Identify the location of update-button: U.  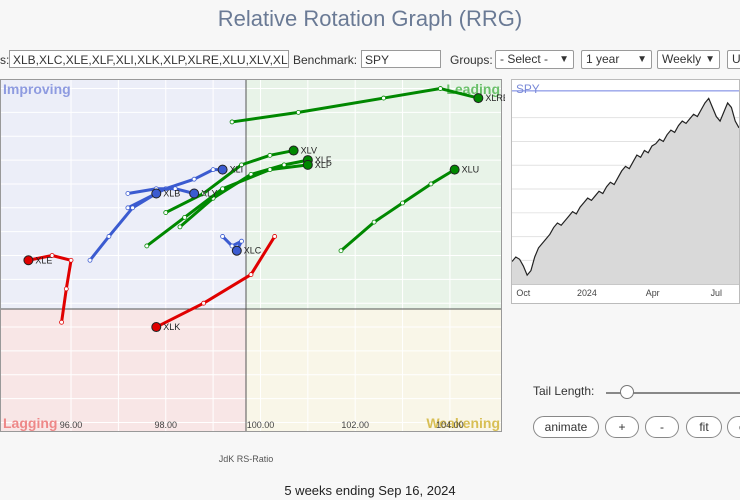
(733, 59).